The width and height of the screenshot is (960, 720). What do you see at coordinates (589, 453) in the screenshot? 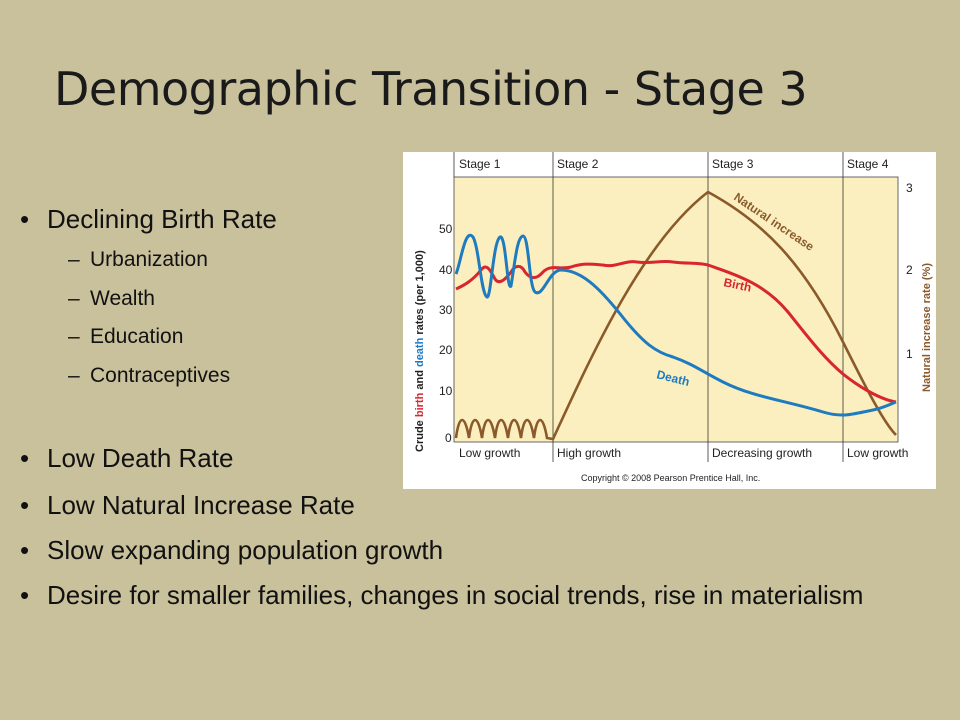
I see `growth-label: High growth` at bounding box center [589, 453].